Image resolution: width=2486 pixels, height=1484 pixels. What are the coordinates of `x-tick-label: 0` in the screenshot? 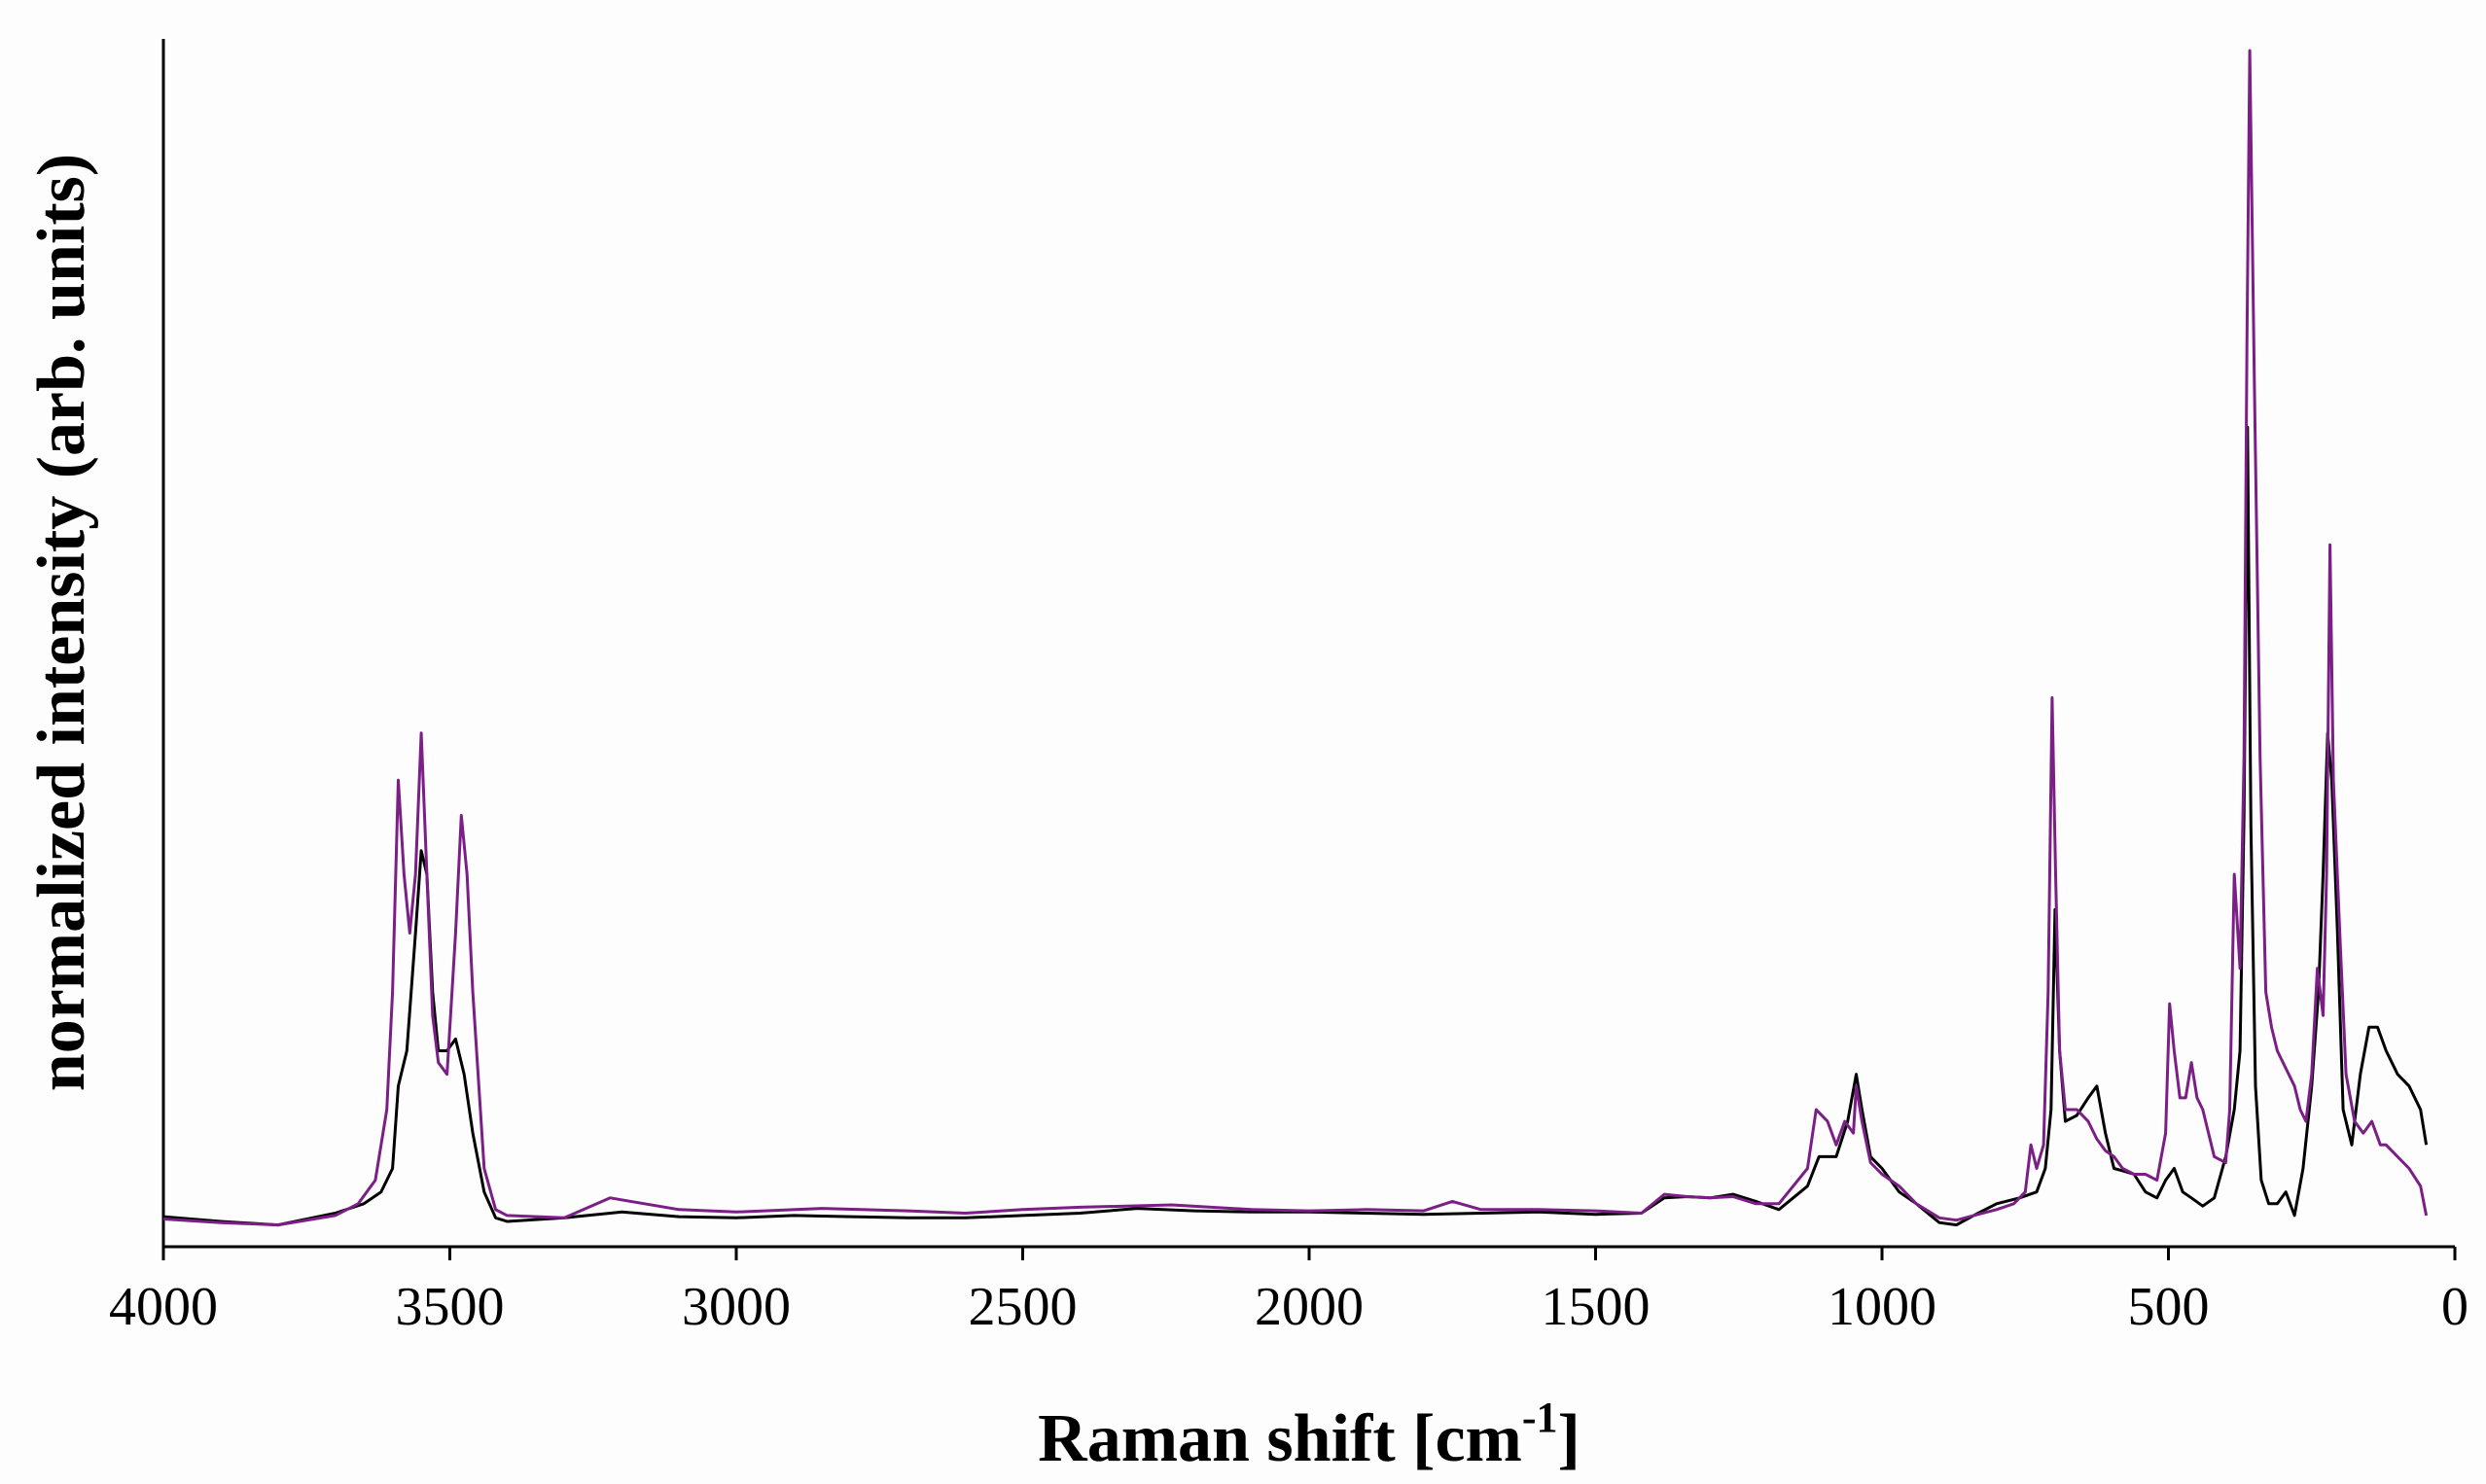 It's located at (2455, 1307).